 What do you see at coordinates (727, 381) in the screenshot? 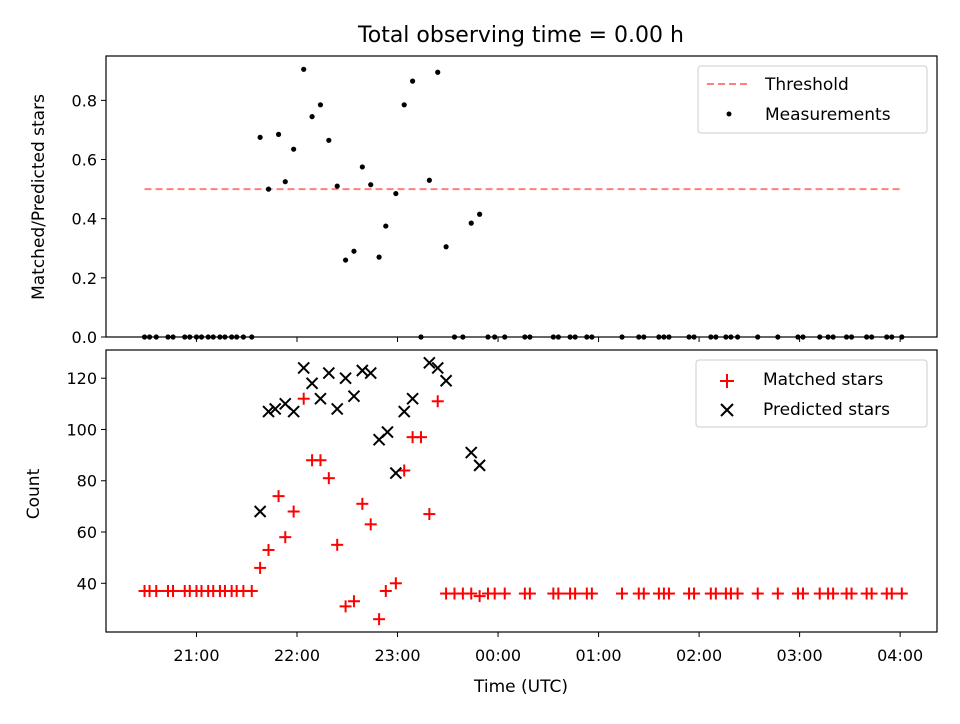
I see `matched-legend-swatch` at bounding box center [727, 381].